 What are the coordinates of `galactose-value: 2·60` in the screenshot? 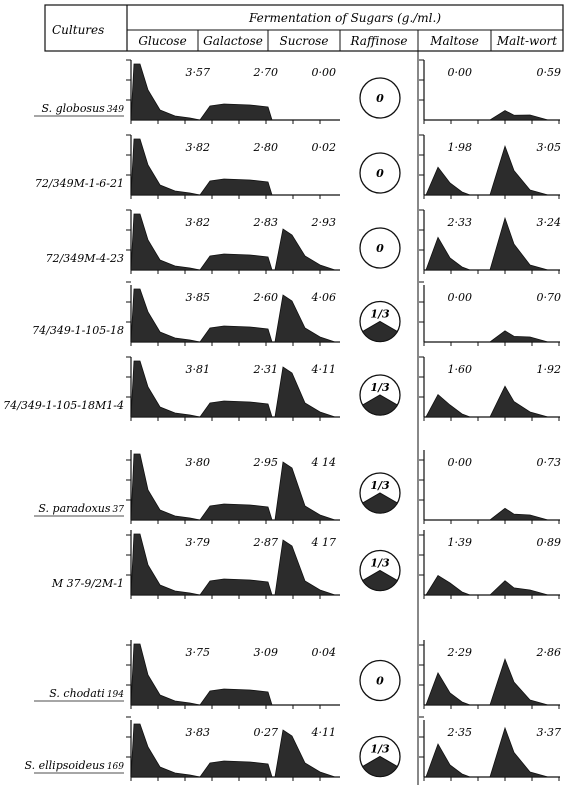 It's located at (266, 297).